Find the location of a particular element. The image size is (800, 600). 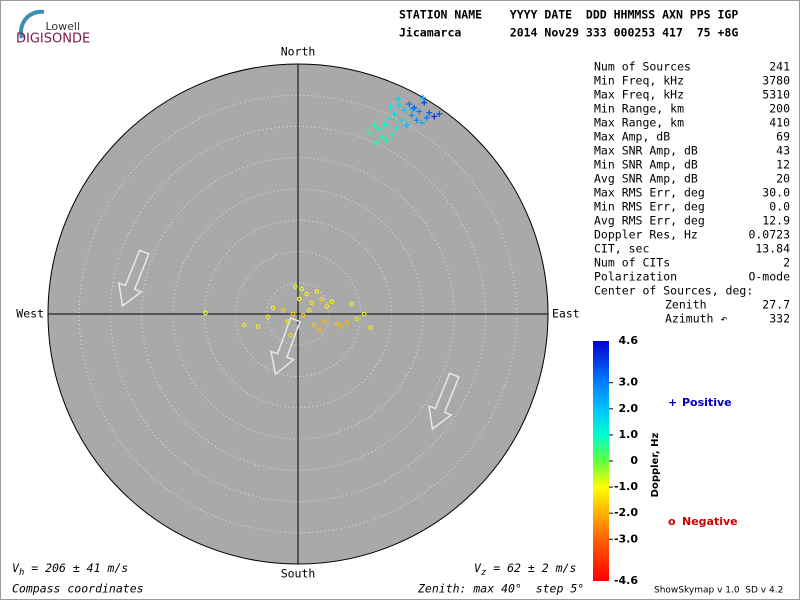

stat-value: 43 is located at coordinates (783, 151).